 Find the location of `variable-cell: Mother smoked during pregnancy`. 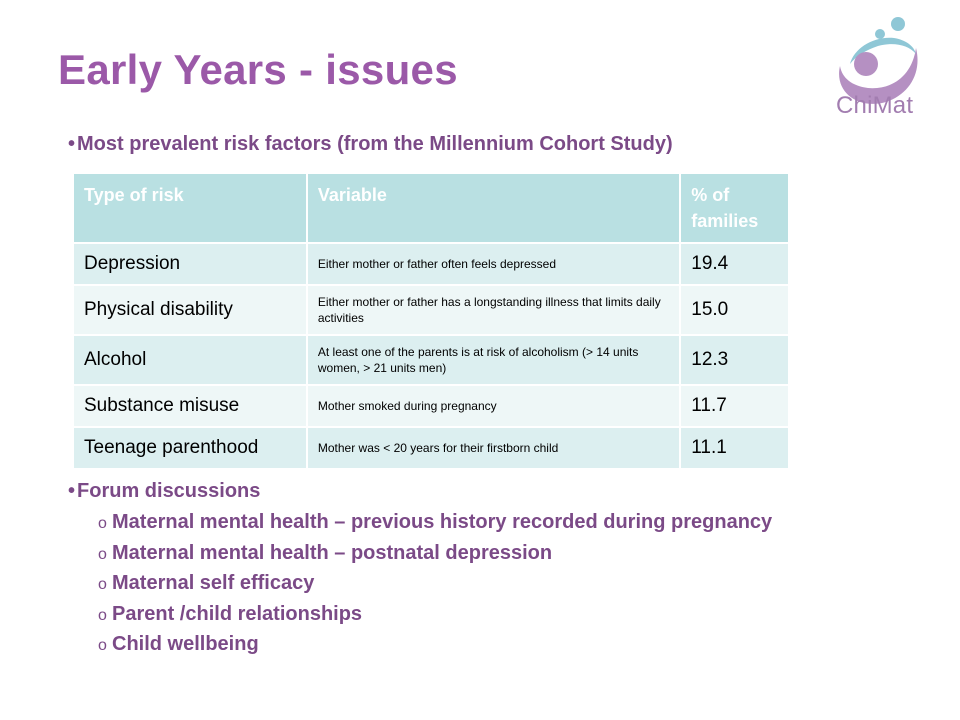

variable-cell: Mother smoked during pregnancy is located at coordinates (493, 406).